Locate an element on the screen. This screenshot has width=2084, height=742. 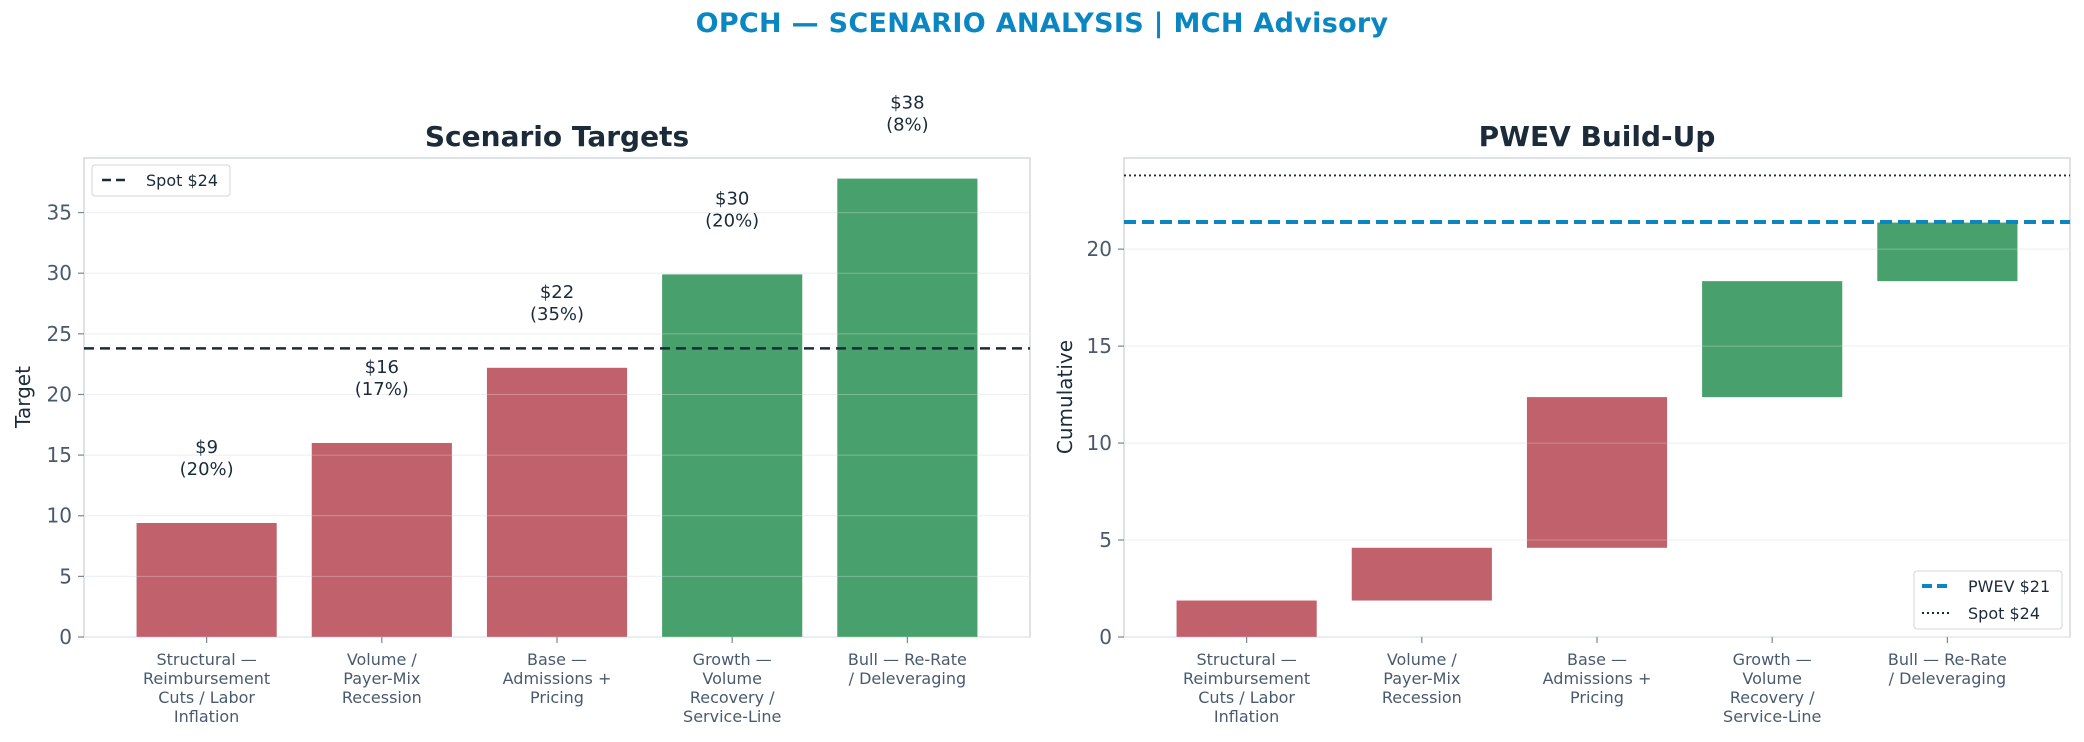
chart-title: Scenario Targets is located at coordinates (557, 136).